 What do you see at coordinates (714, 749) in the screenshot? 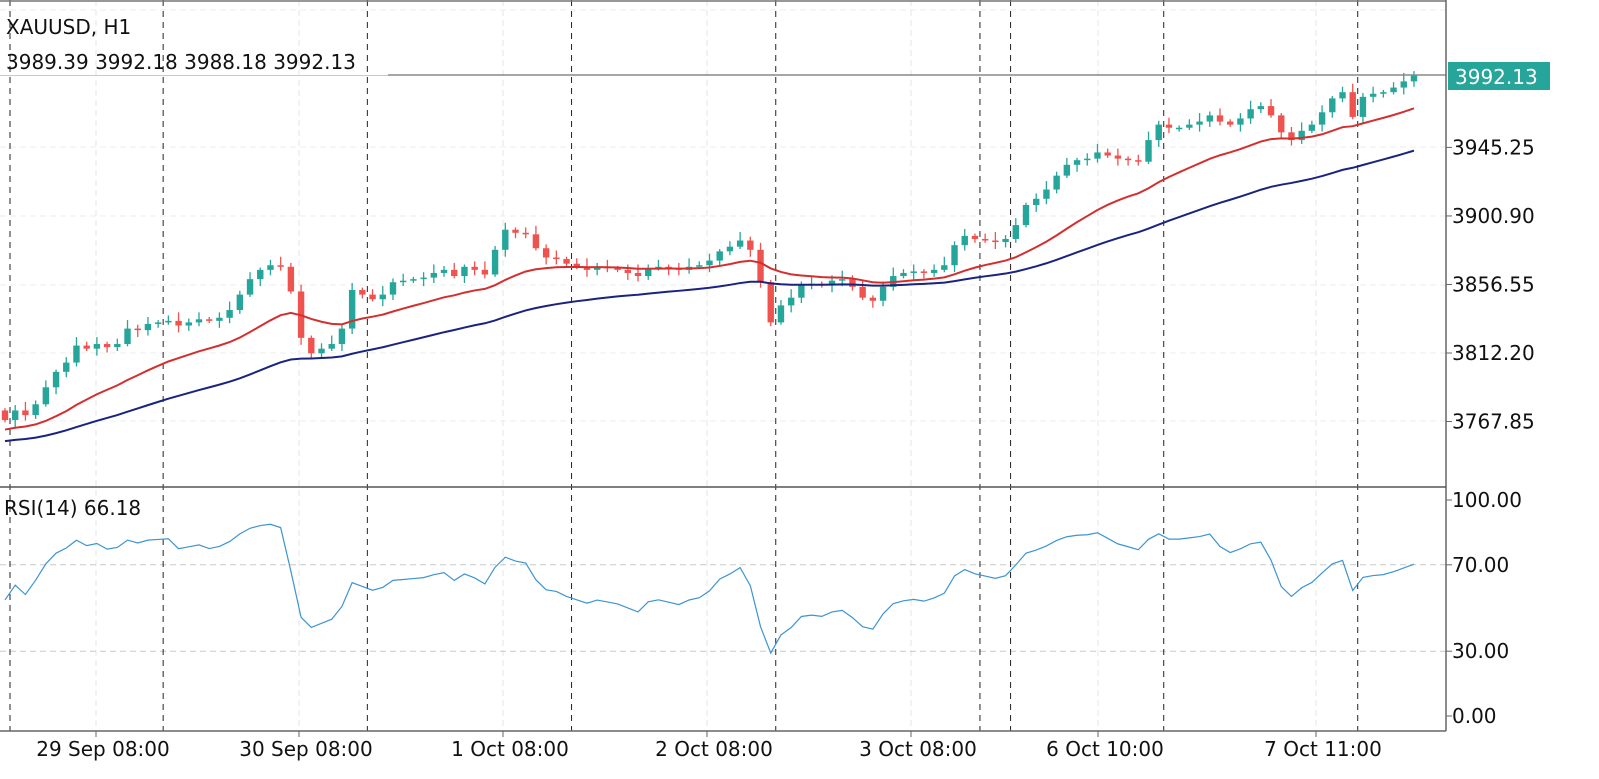
I see `time-tick-label: 2 Oct 08:00` at bounding box center [714, 749].